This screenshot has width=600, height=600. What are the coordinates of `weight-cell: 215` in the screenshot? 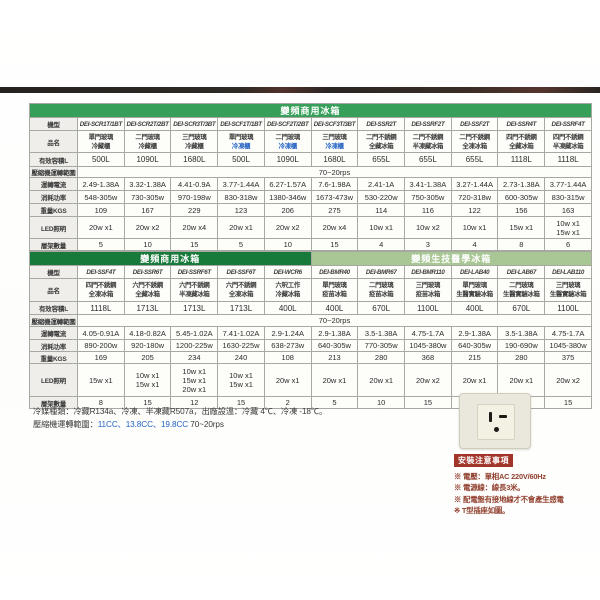 It's located at (474, 357).